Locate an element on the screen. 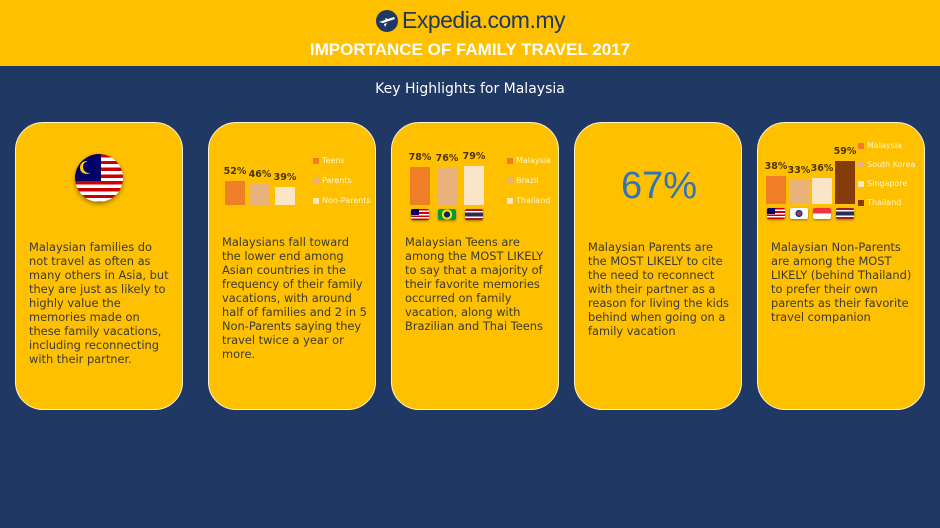 Image resolution: width=940 pixels, height=528 pixels. expedia-logo: Expedia.com.my is located at coordinates (470, 20).